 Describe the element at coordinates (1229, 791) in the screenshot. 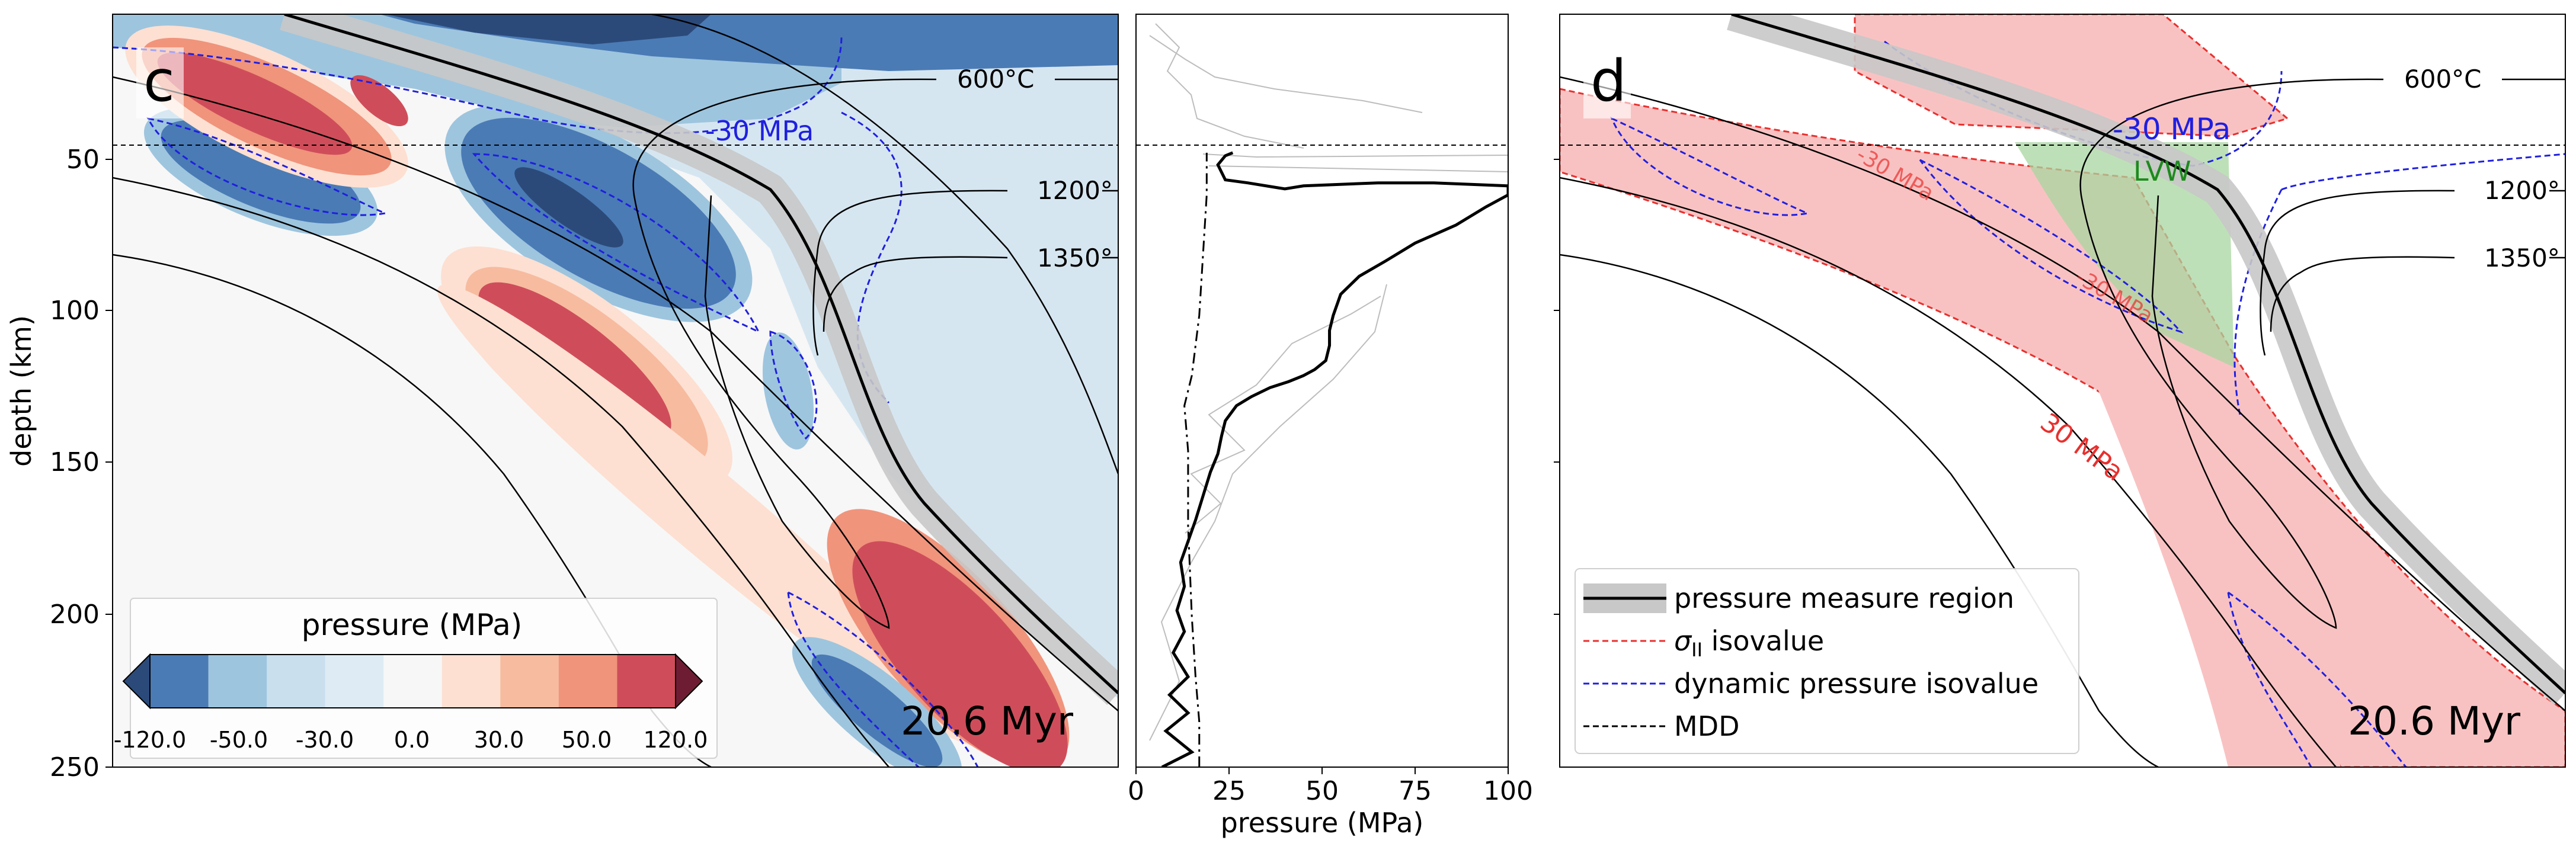

I see `middle-xtick-label: 25` at that location.